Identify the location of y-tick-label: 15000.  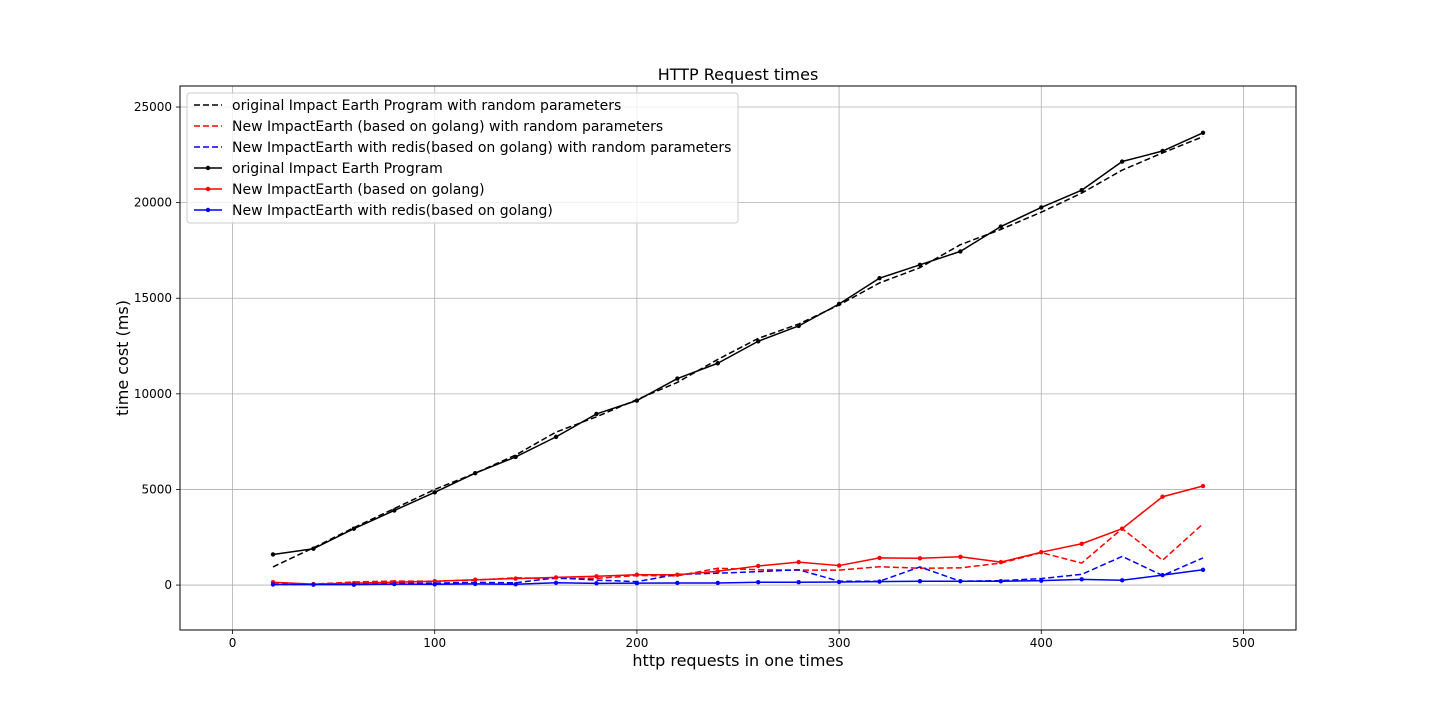
(153, 298).